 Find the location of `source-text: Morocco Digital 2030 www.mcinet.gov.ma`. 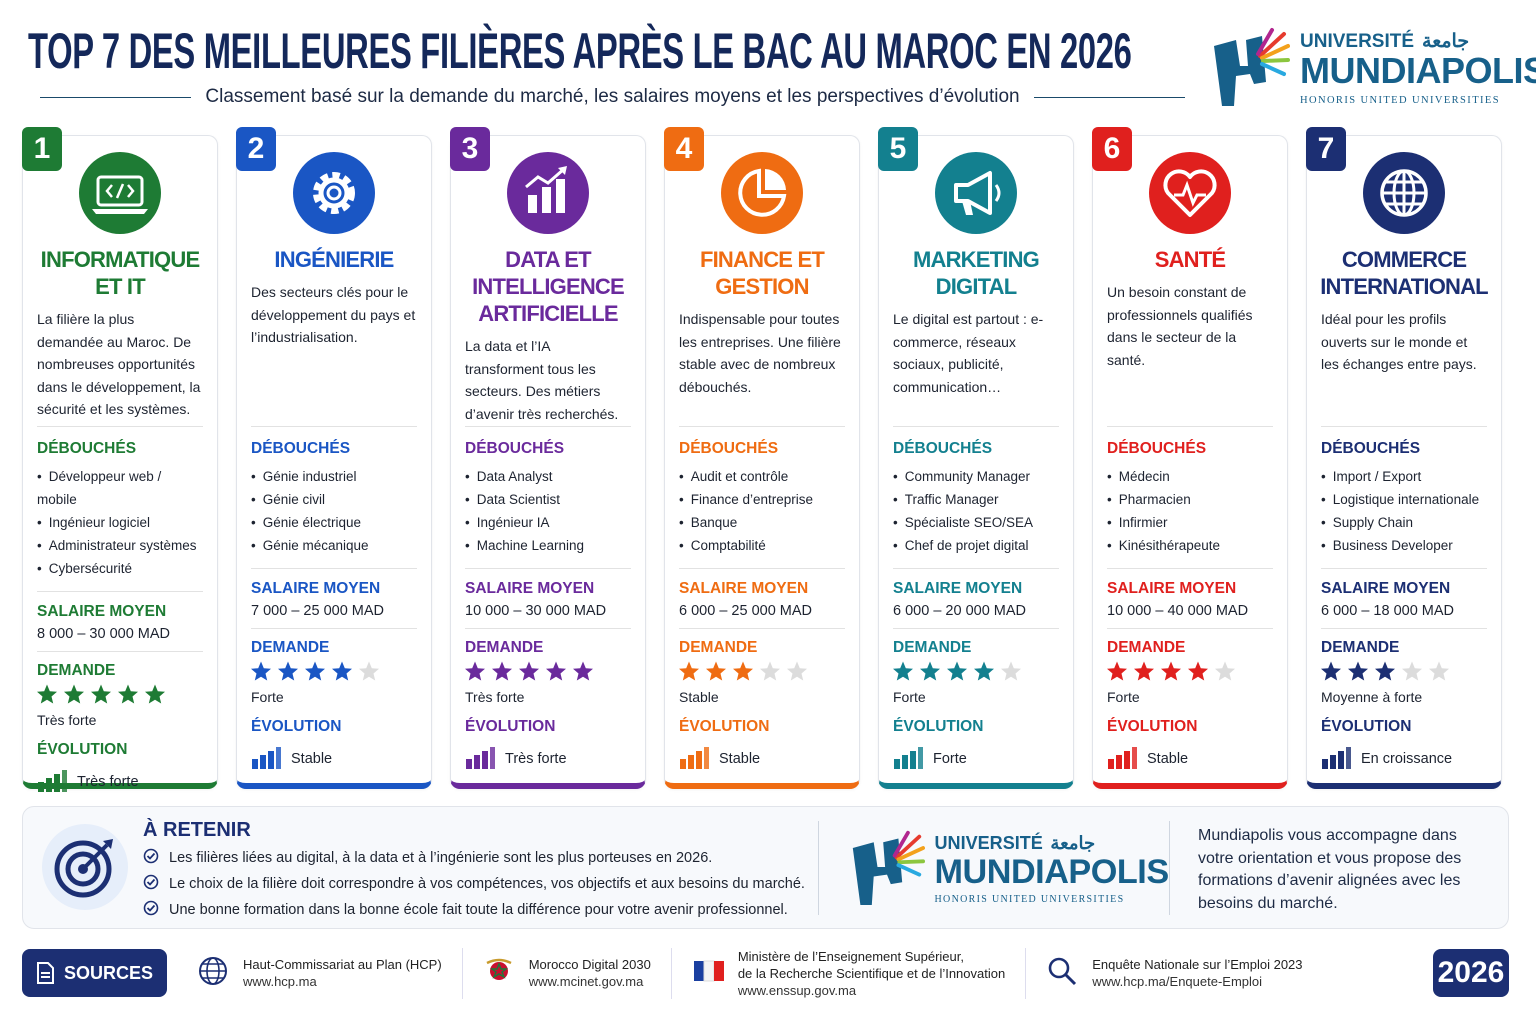

source-text: Morocco Digital 2030 www.mcinet.gov.ma is located at coordinates (590, 973).